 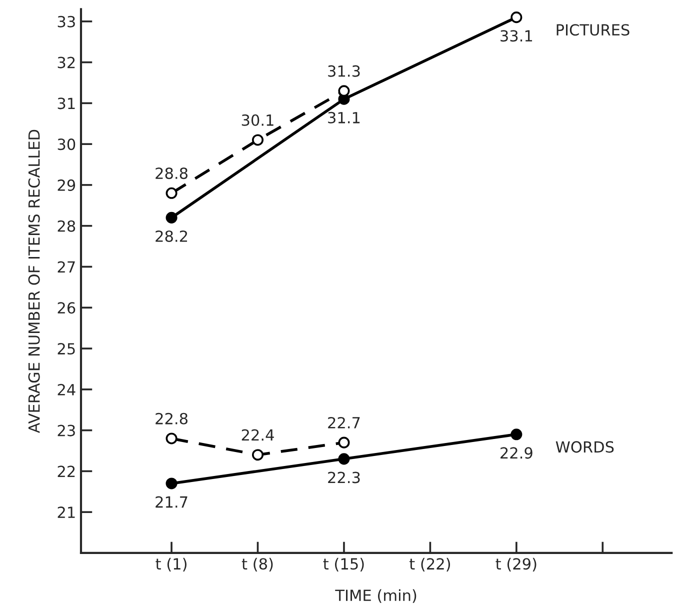 I want to click on data-label: 22.9, so click(x=516, y=453).